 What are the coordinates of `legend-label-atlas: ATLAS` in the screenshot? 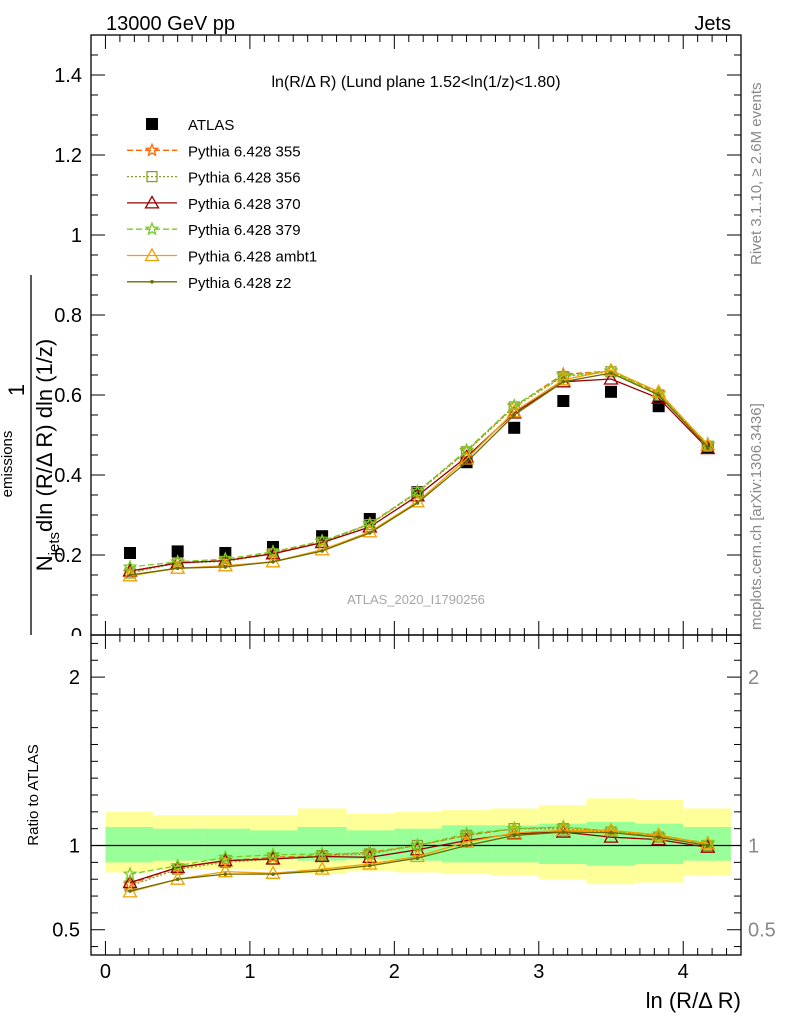 It's located at (211, 125).